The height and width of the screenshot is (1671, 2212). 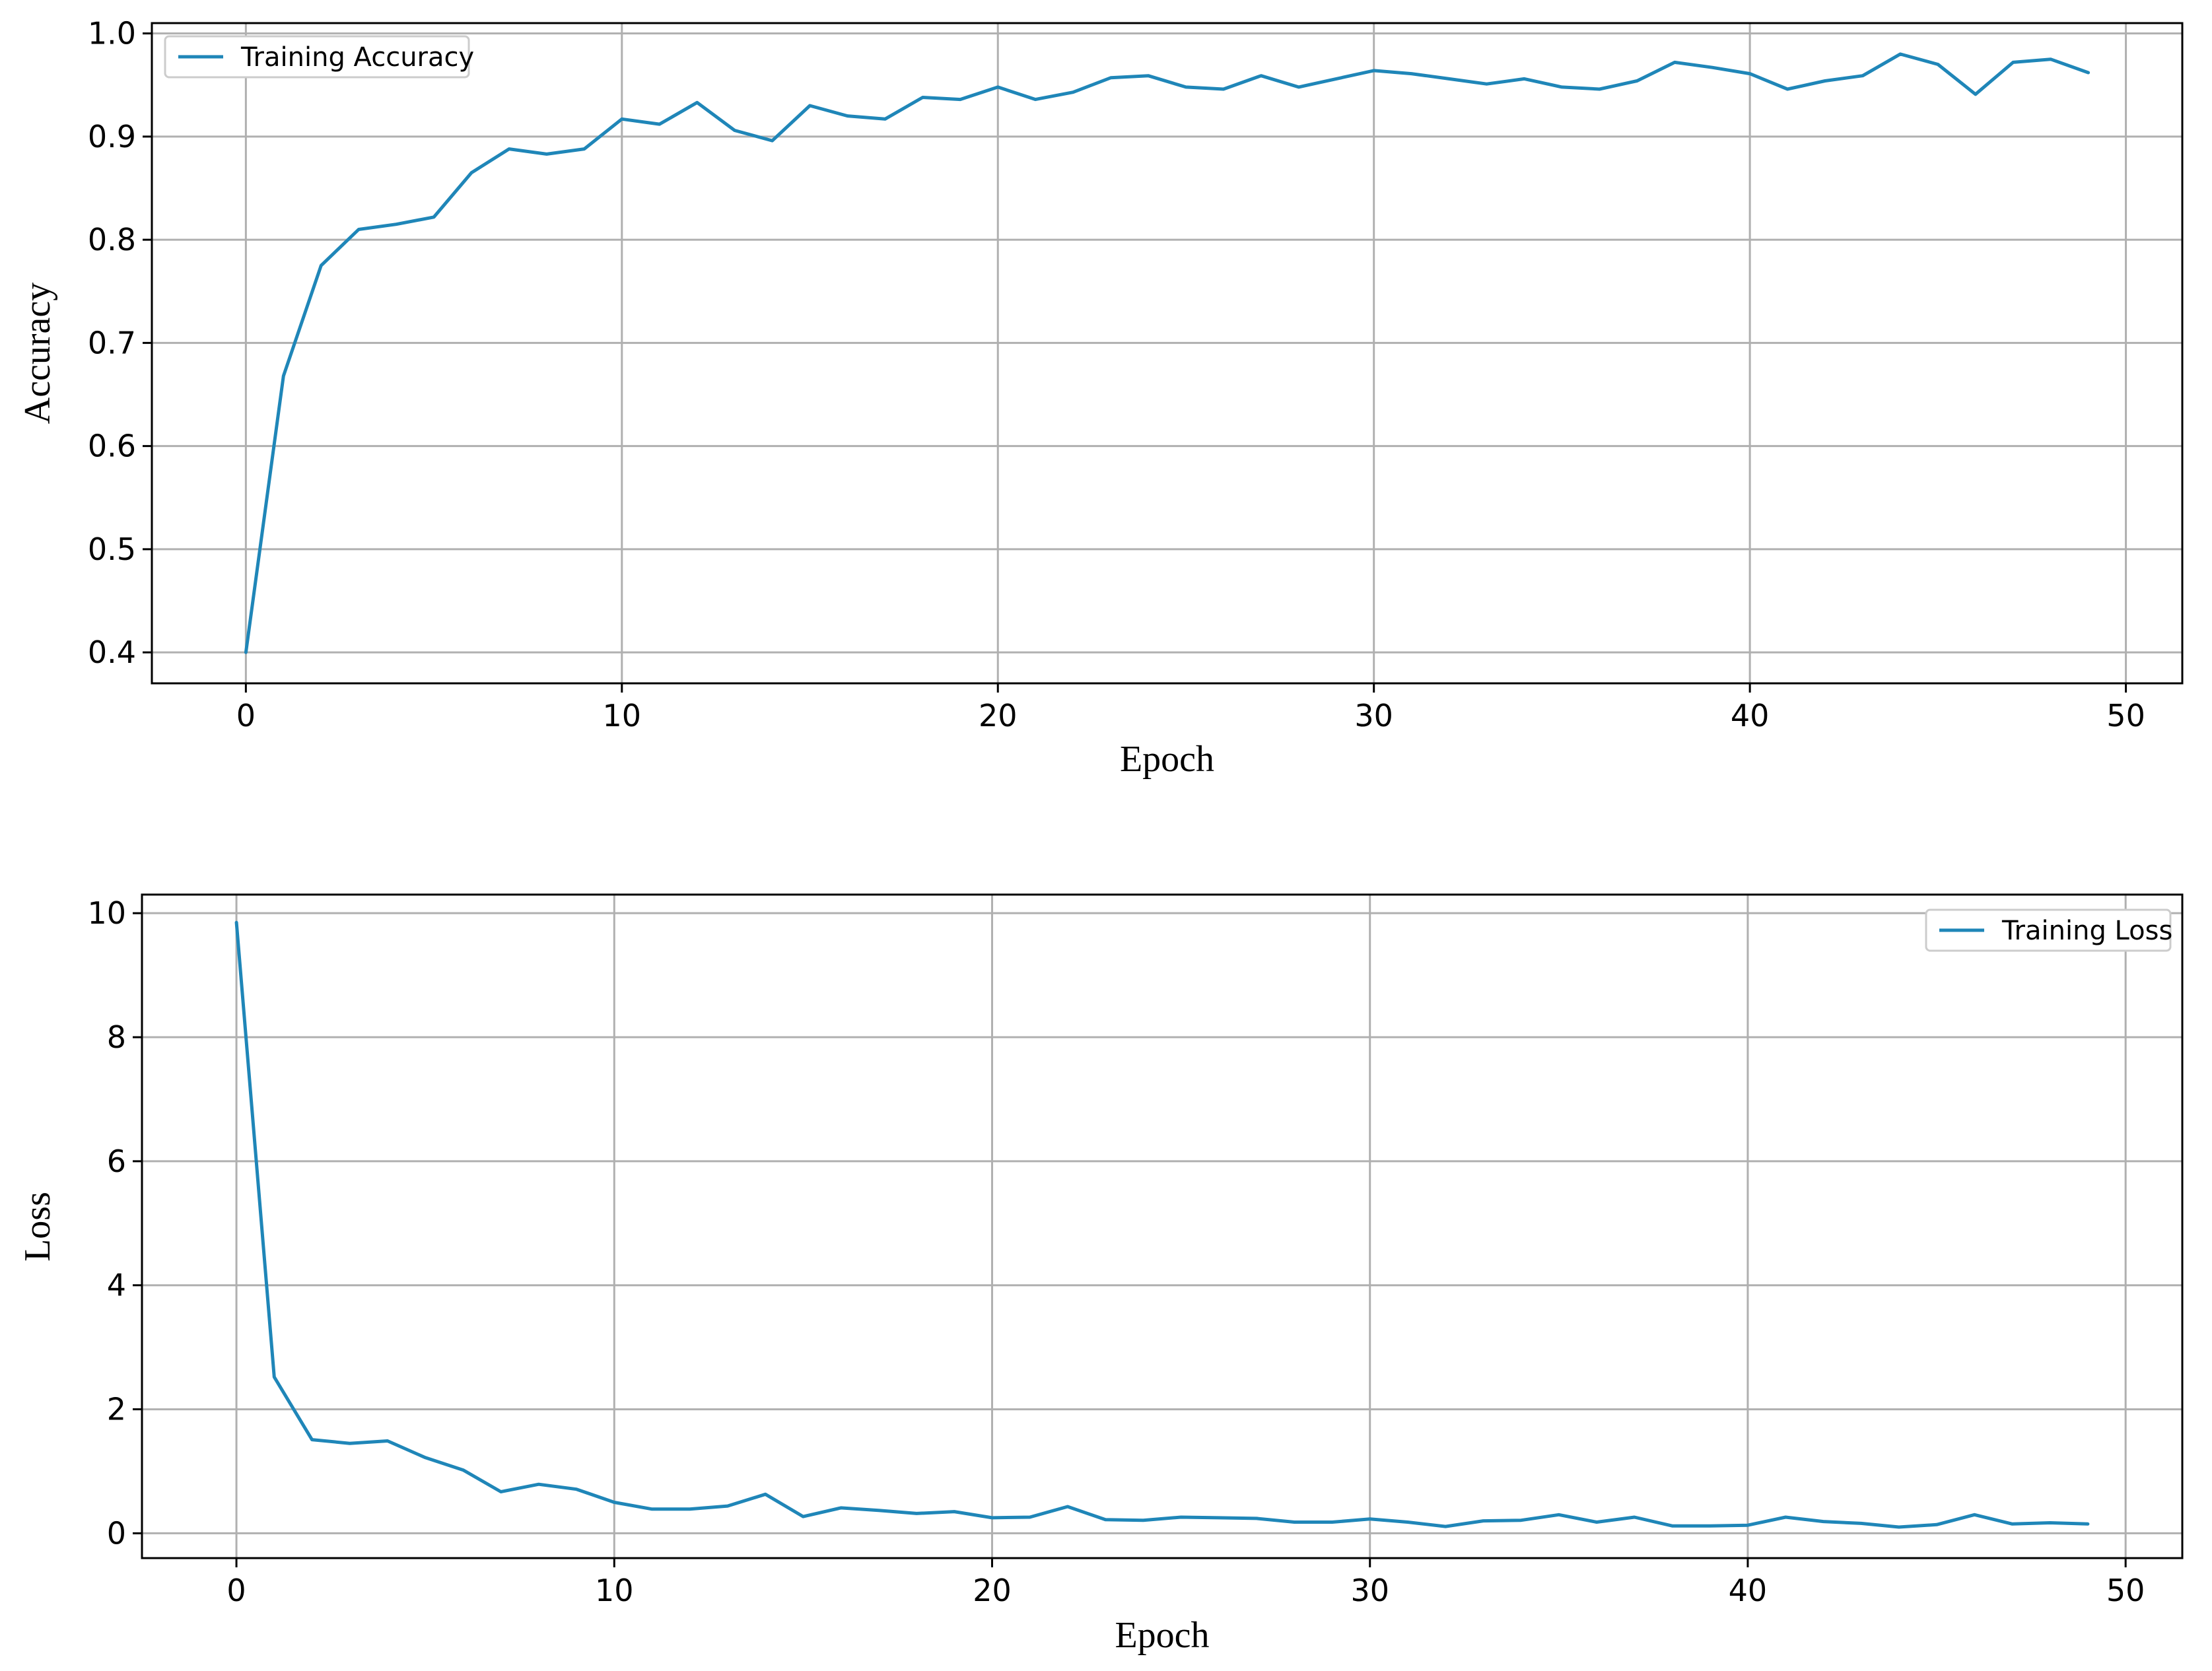 I want to click on legend: Training Loss, so click(x=2048, y=930).